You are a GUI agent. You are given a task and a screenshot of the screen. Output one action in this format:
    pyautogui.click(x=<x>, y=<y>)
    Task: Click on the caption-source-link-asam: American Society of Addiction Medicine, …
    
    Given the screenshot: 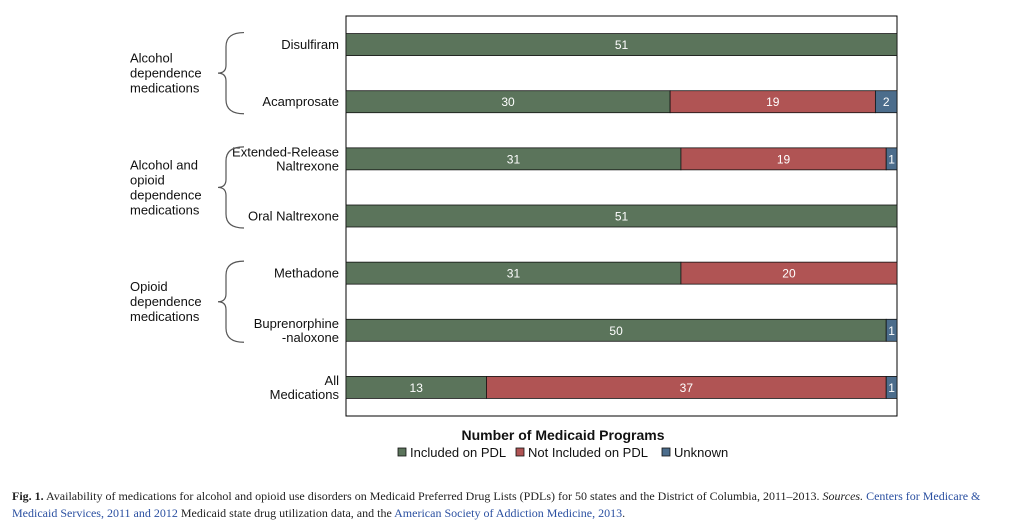 What is the action you would take?
    pyautogui.click(x=508, y=513)
    